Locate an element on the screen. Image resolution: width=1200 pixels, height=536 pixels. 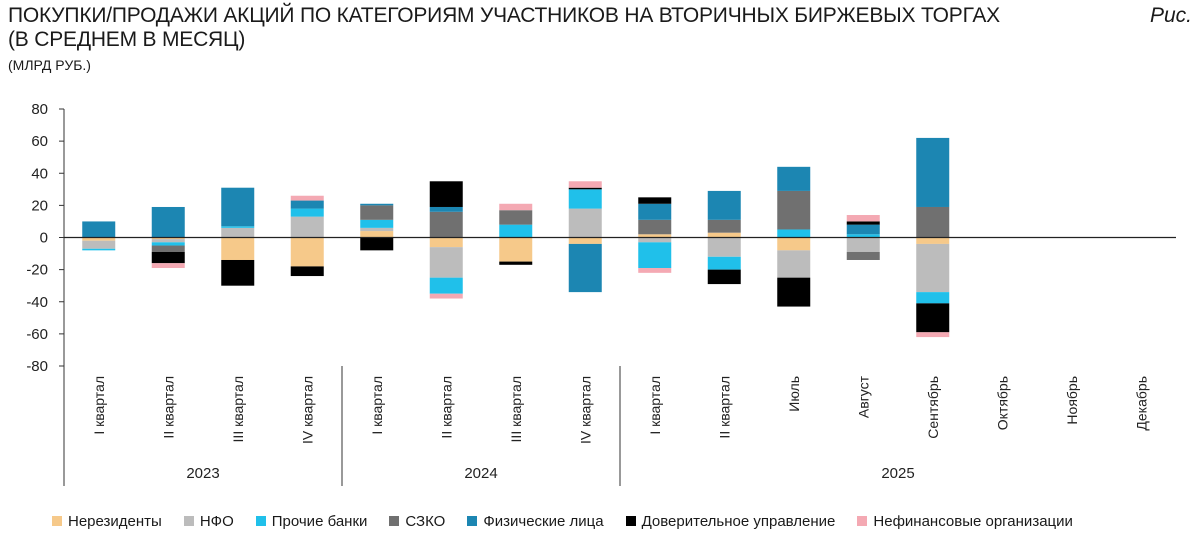
chart-title-line-2: (В СРЕДНЕМ В МЕСЯЦ) is located at coordinates (127, 39).